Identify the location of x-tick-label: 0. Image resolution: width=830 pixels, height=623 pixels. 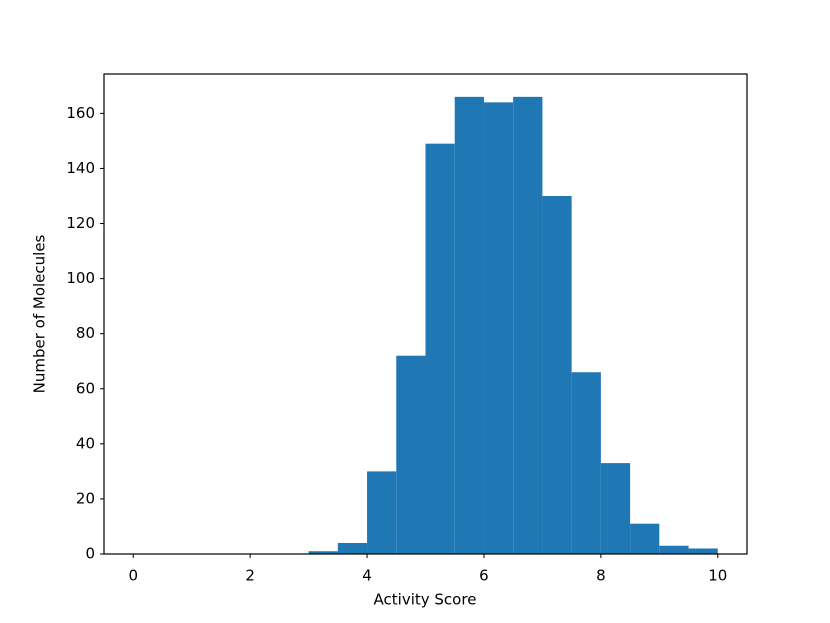
(133, 576).